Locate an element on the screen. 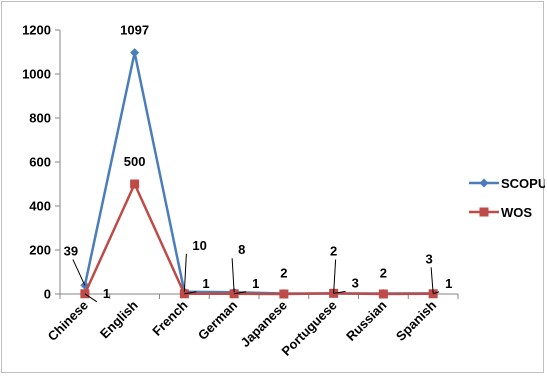  y-axis-ticks: 0 200 400 600 800 1000 1200 is located at coordinates (41, 162).